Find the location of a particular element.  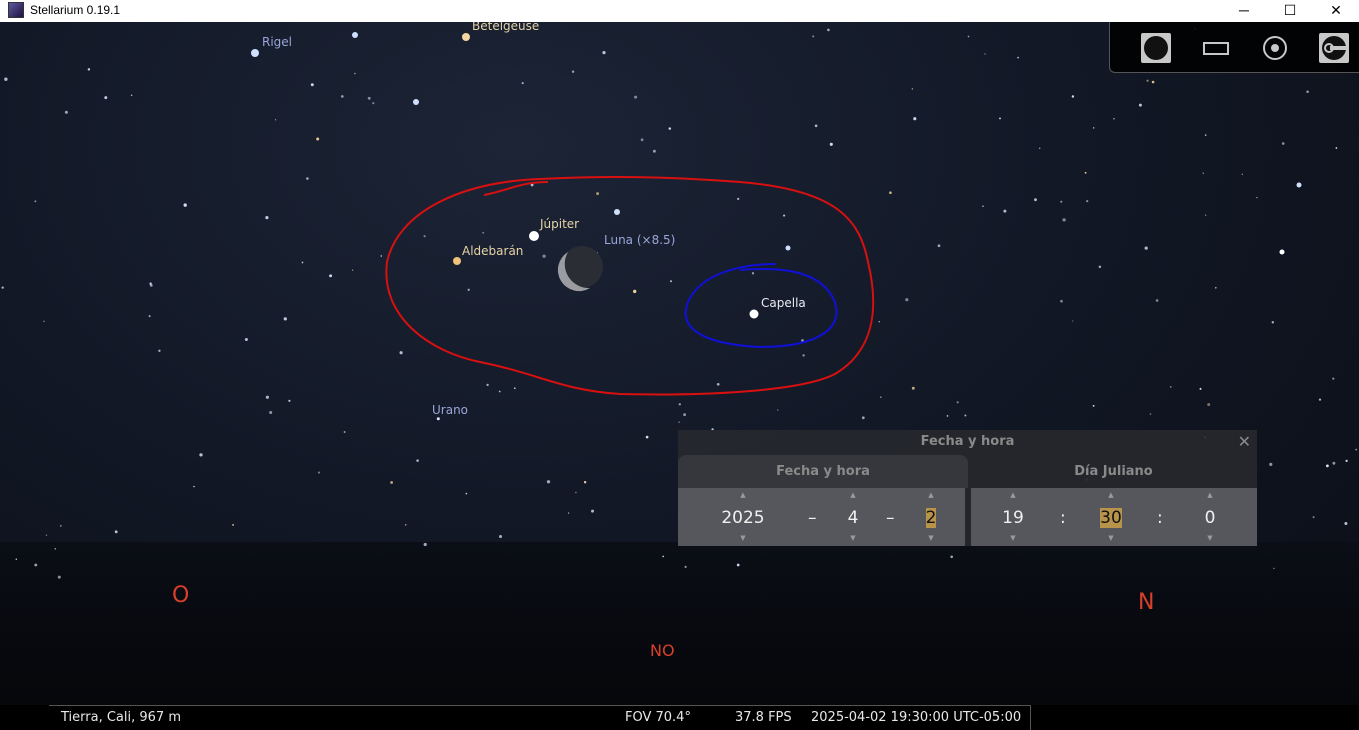

hour-spinbox: ▲ 19 ▼ is located at coordinates (1013, 517).